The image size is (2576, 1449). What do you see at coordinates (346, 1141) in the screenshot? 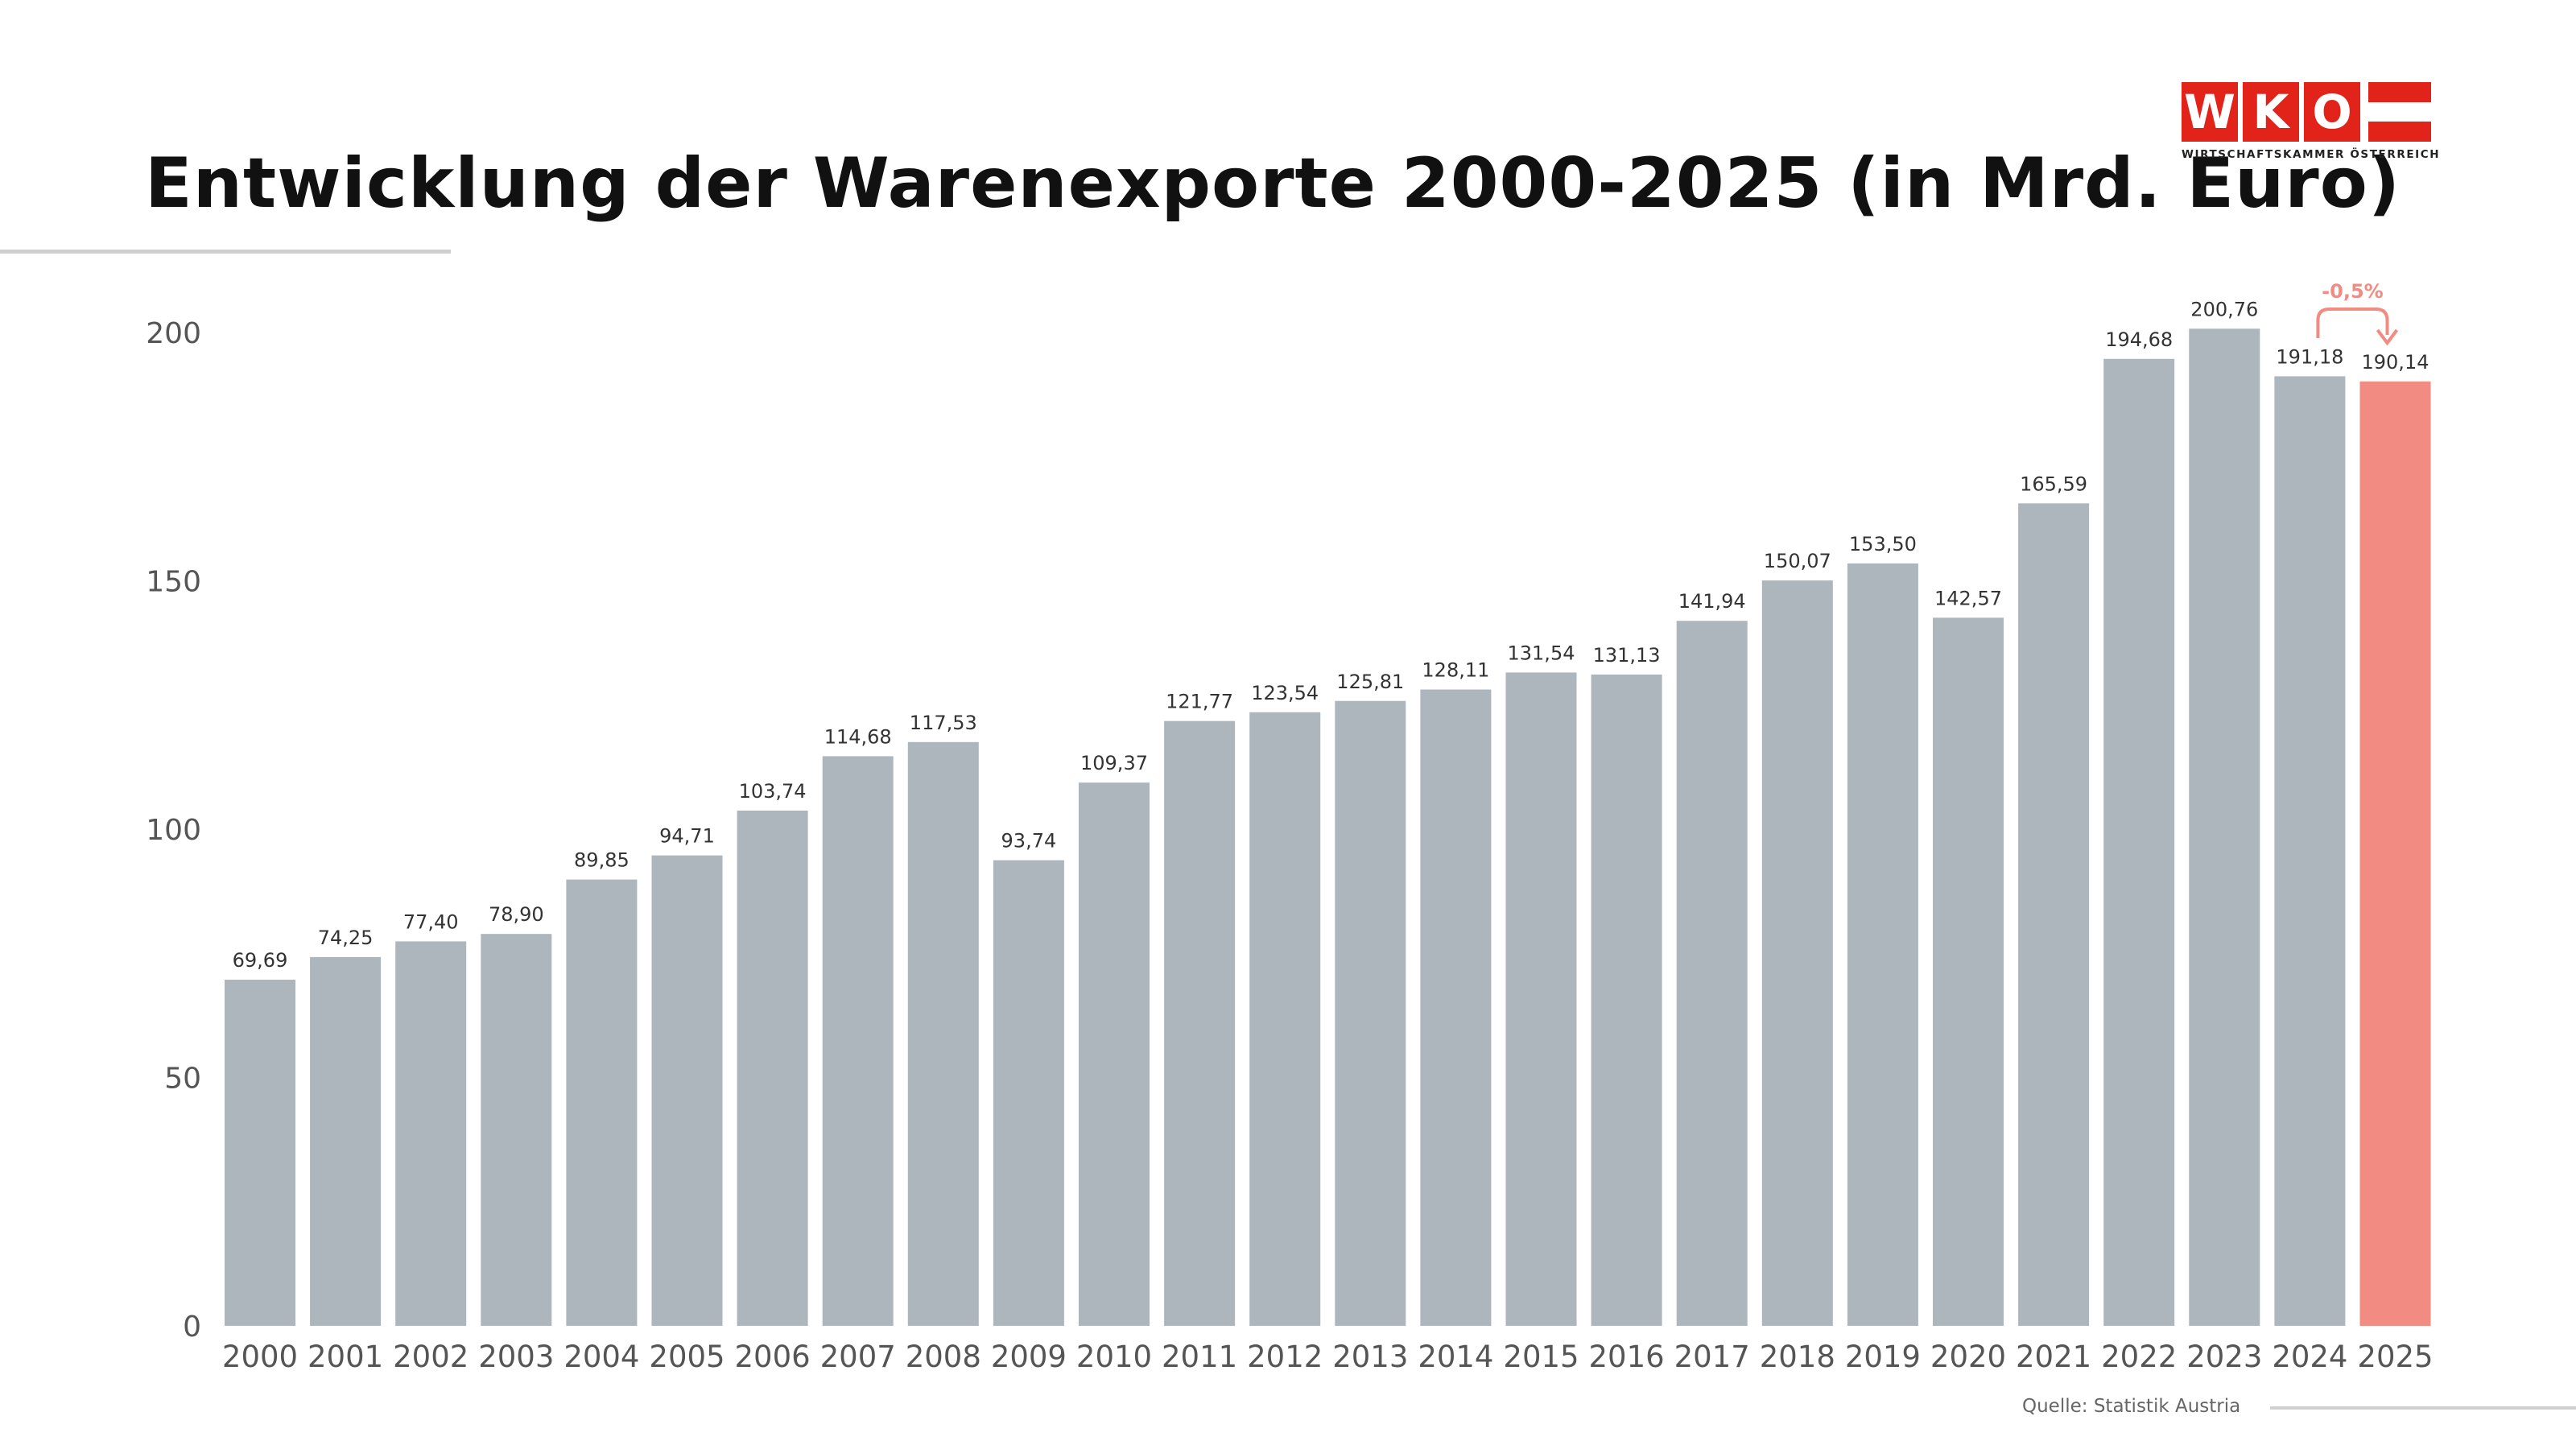
I see `bar-2001` at bounding box center [346, 1141].